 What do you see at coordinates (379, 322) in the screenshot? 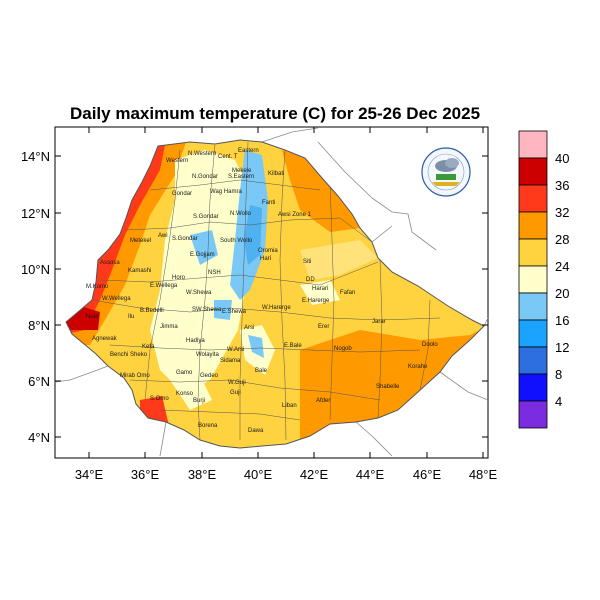
I see `region-label: Jarar` at bounding box center [379, 322].